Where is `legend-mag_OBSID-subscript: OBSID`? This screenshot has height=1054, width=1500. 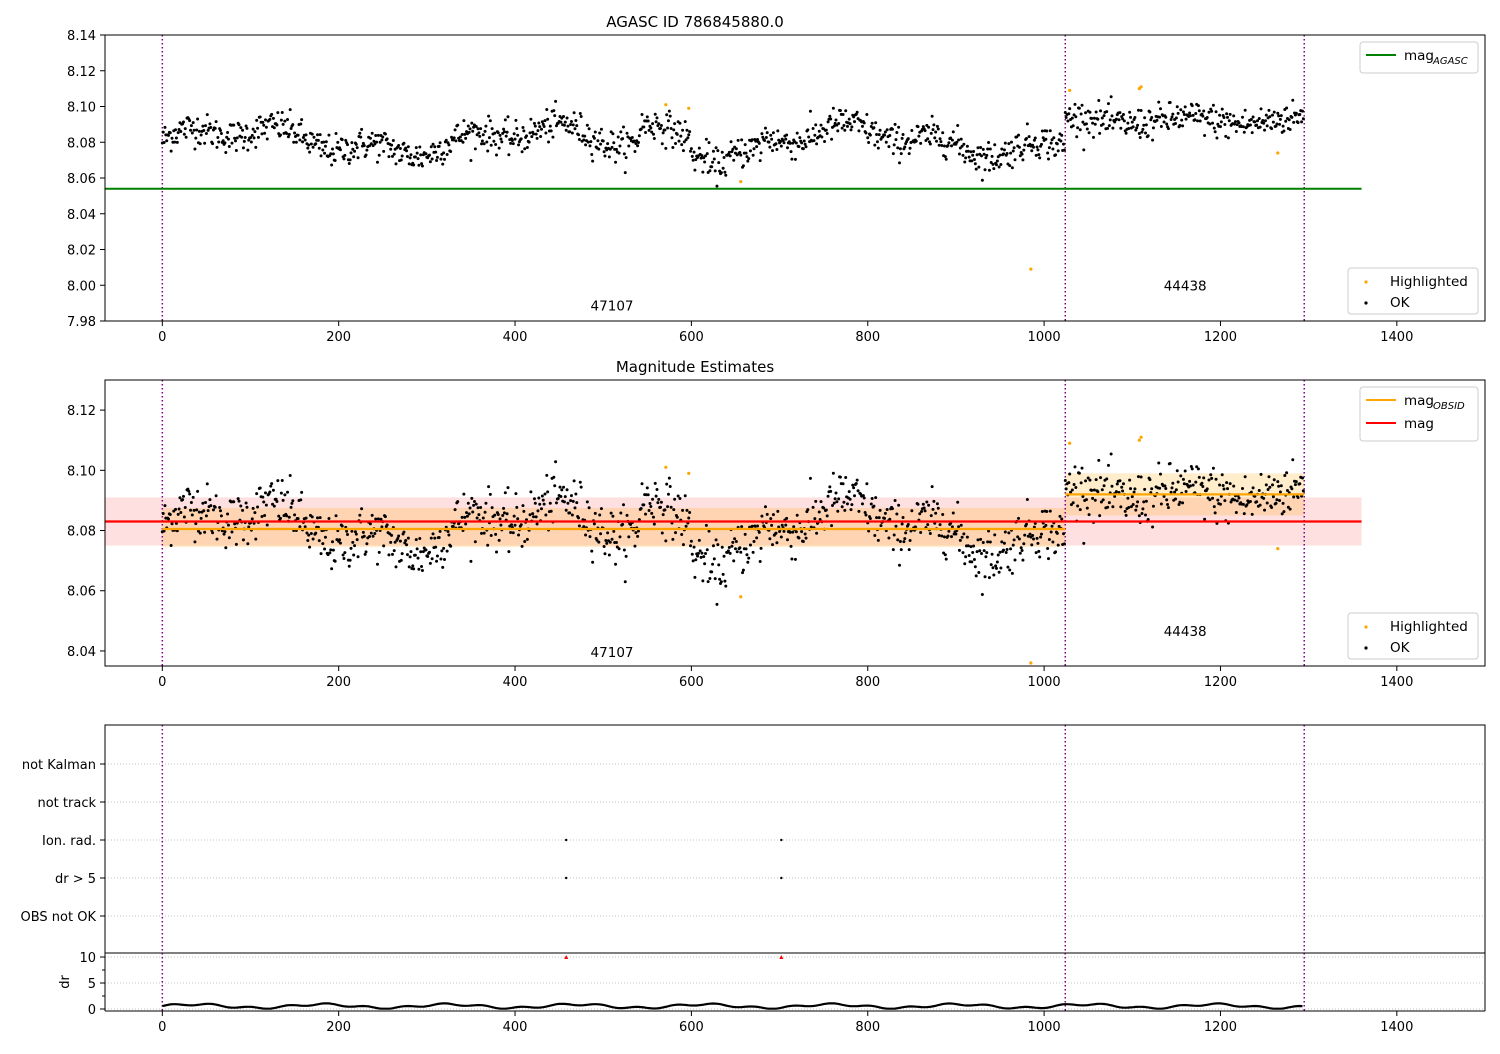
legend-mag_OBSID-subscript: OBSID is located at coordinates (1449, 406).